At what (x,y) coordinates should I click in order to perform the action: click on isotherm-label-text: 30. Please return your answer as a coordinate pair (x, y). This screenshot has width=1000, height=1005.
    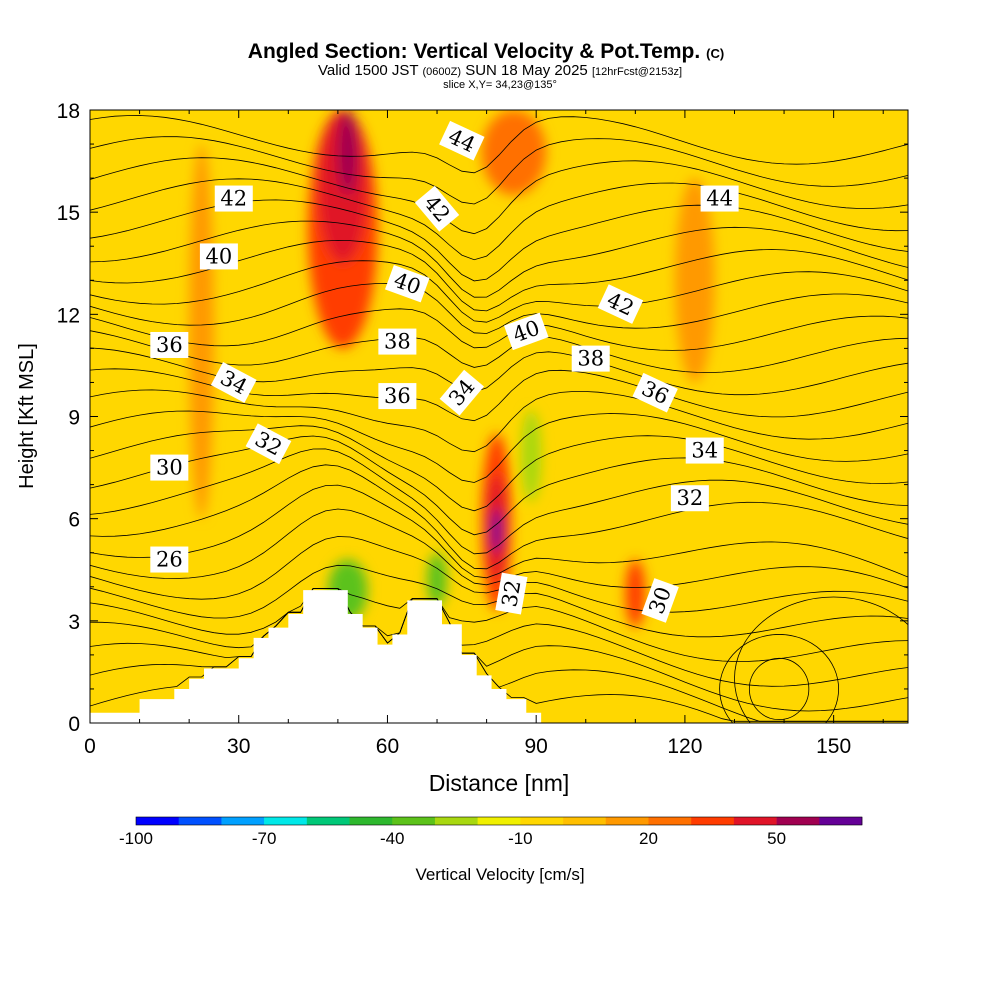
    Looking at the image, I should click on (169, 468).